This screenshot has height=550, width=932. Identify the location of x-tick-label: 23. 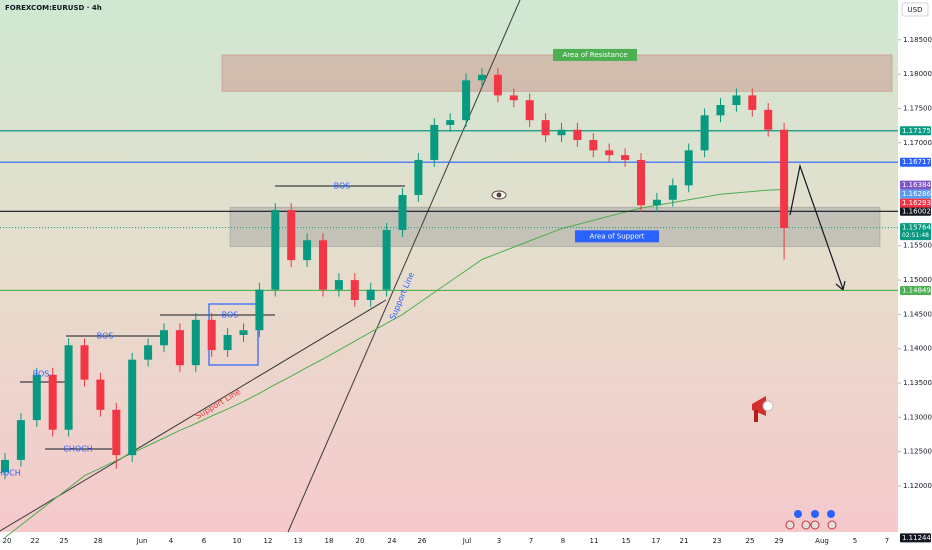
(717, 541).